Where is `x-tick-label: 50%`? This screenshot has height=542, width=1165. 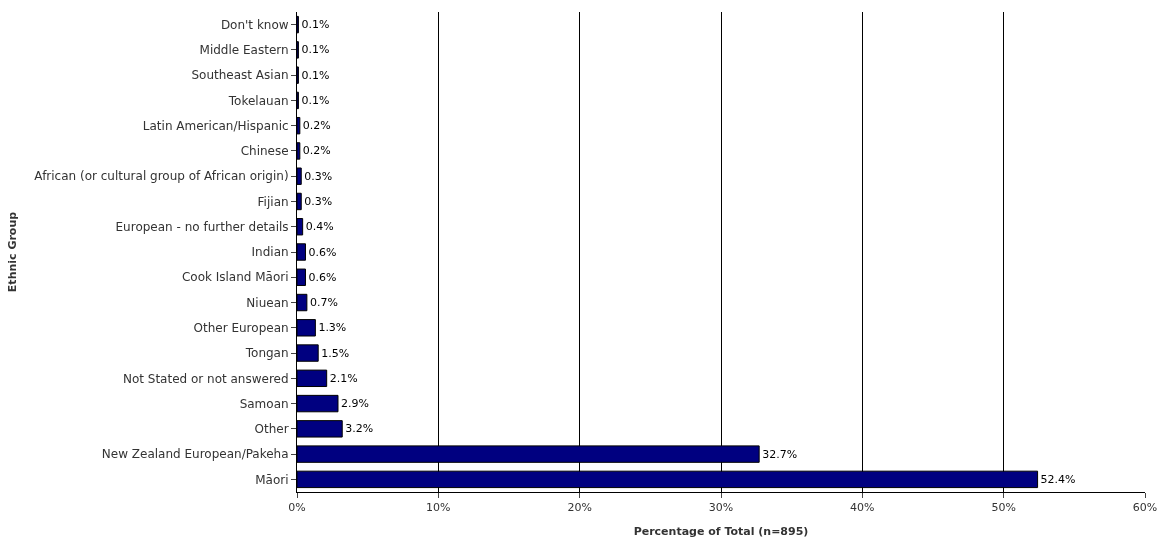
x-tick-label: 50% is located at coordinates (1003, 508).